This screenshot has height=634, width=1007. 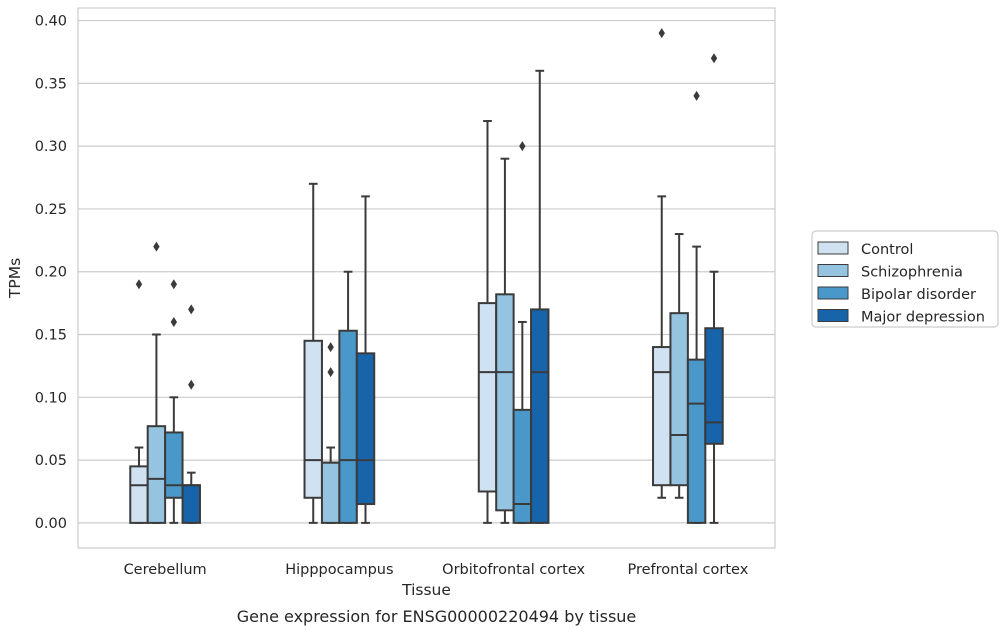 I want to click on legend-item: Major depression, so click(x=901, y=317).